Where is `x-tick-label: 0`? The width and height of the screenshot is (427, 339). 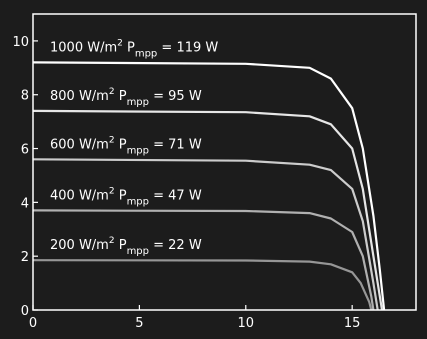 x-tick-label: 0 is located at coordinates (33, 323).